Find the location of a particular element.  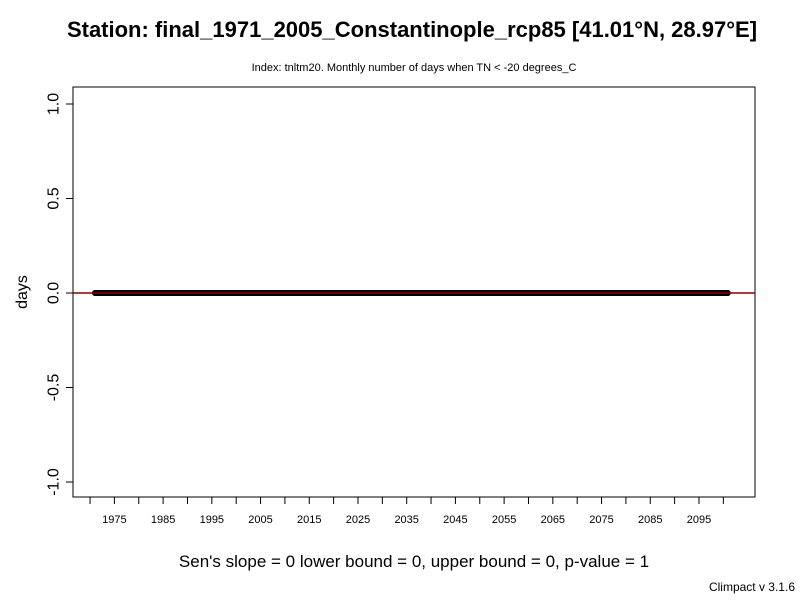

x-tick-label: 2075 is located at coordinates (601, 520).